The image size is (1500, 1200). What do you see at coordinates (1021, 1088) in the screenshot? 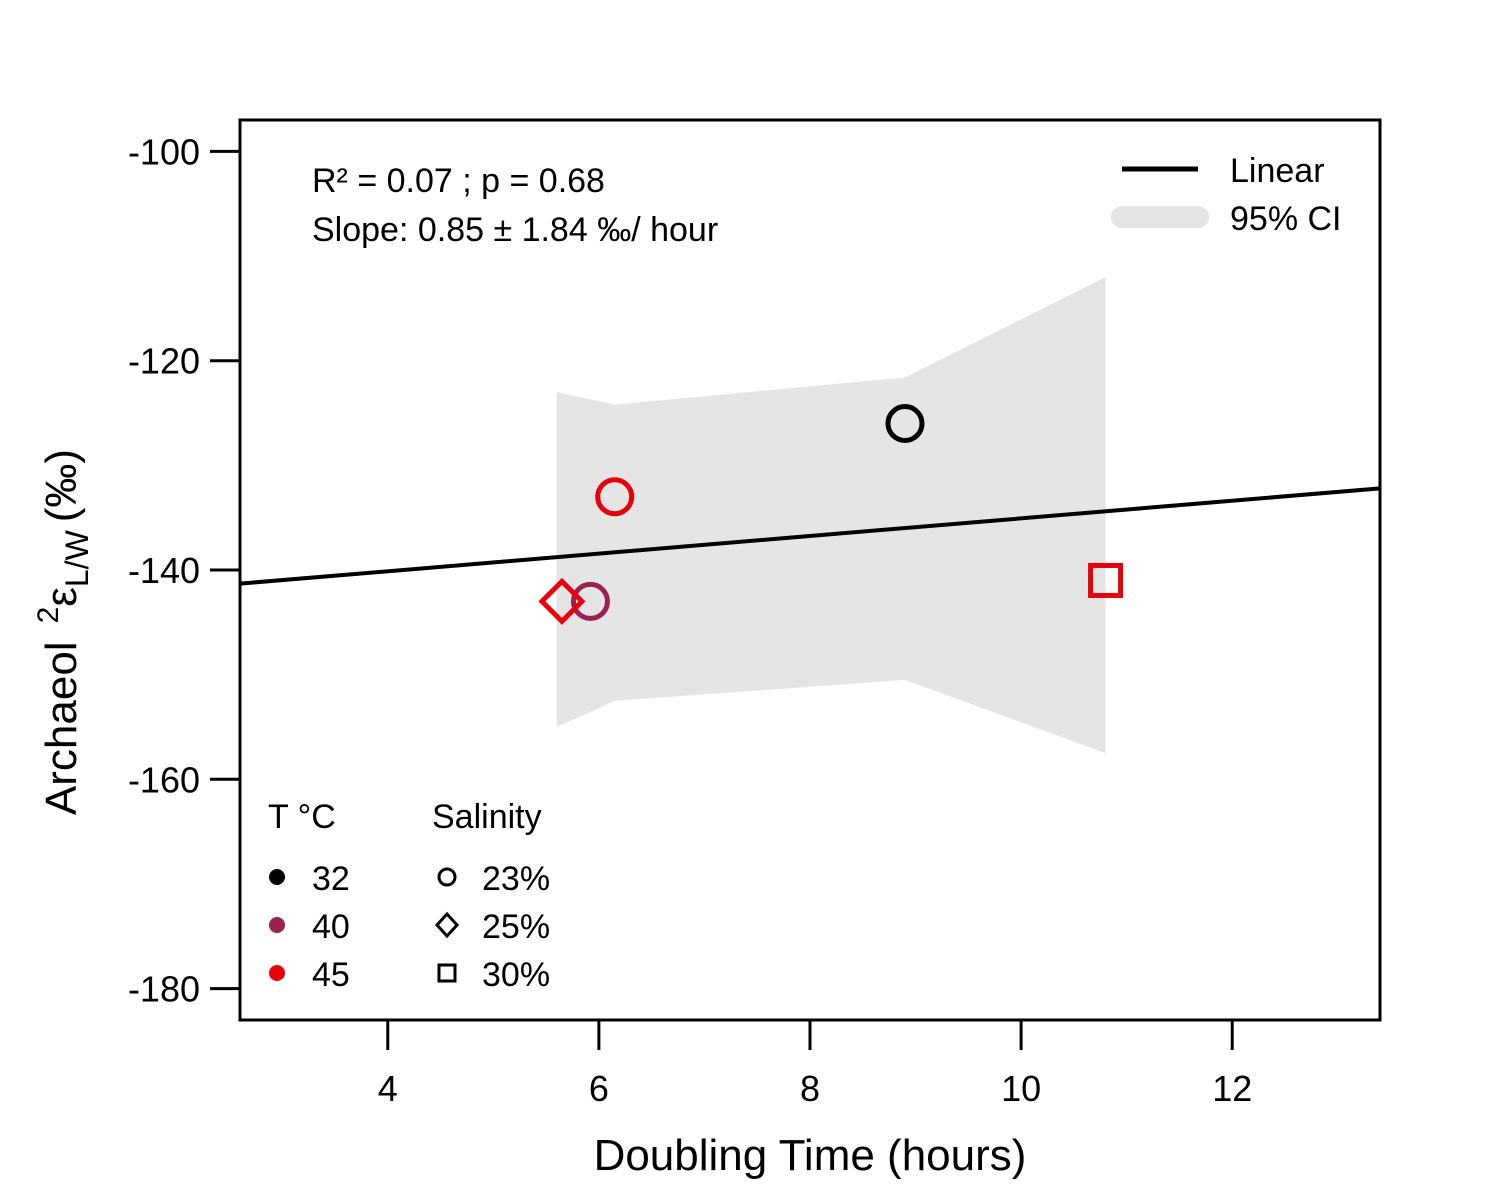
I see `x-tick-label: 10` at bounding box center [1021, 1088].